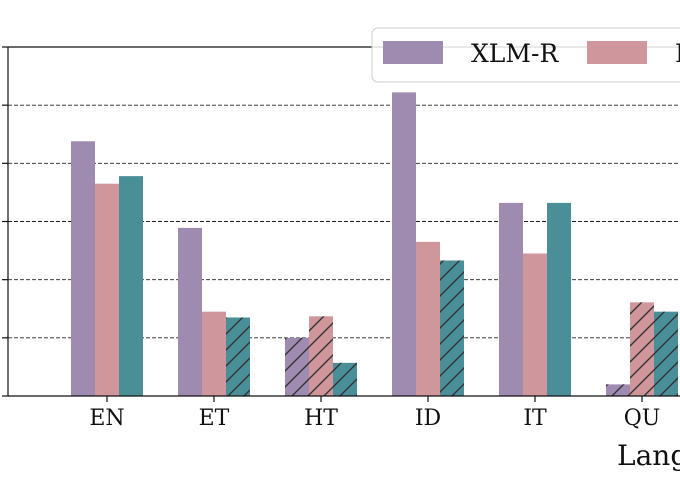  I want to click on x-tick-label: EN, so click(106, 418).